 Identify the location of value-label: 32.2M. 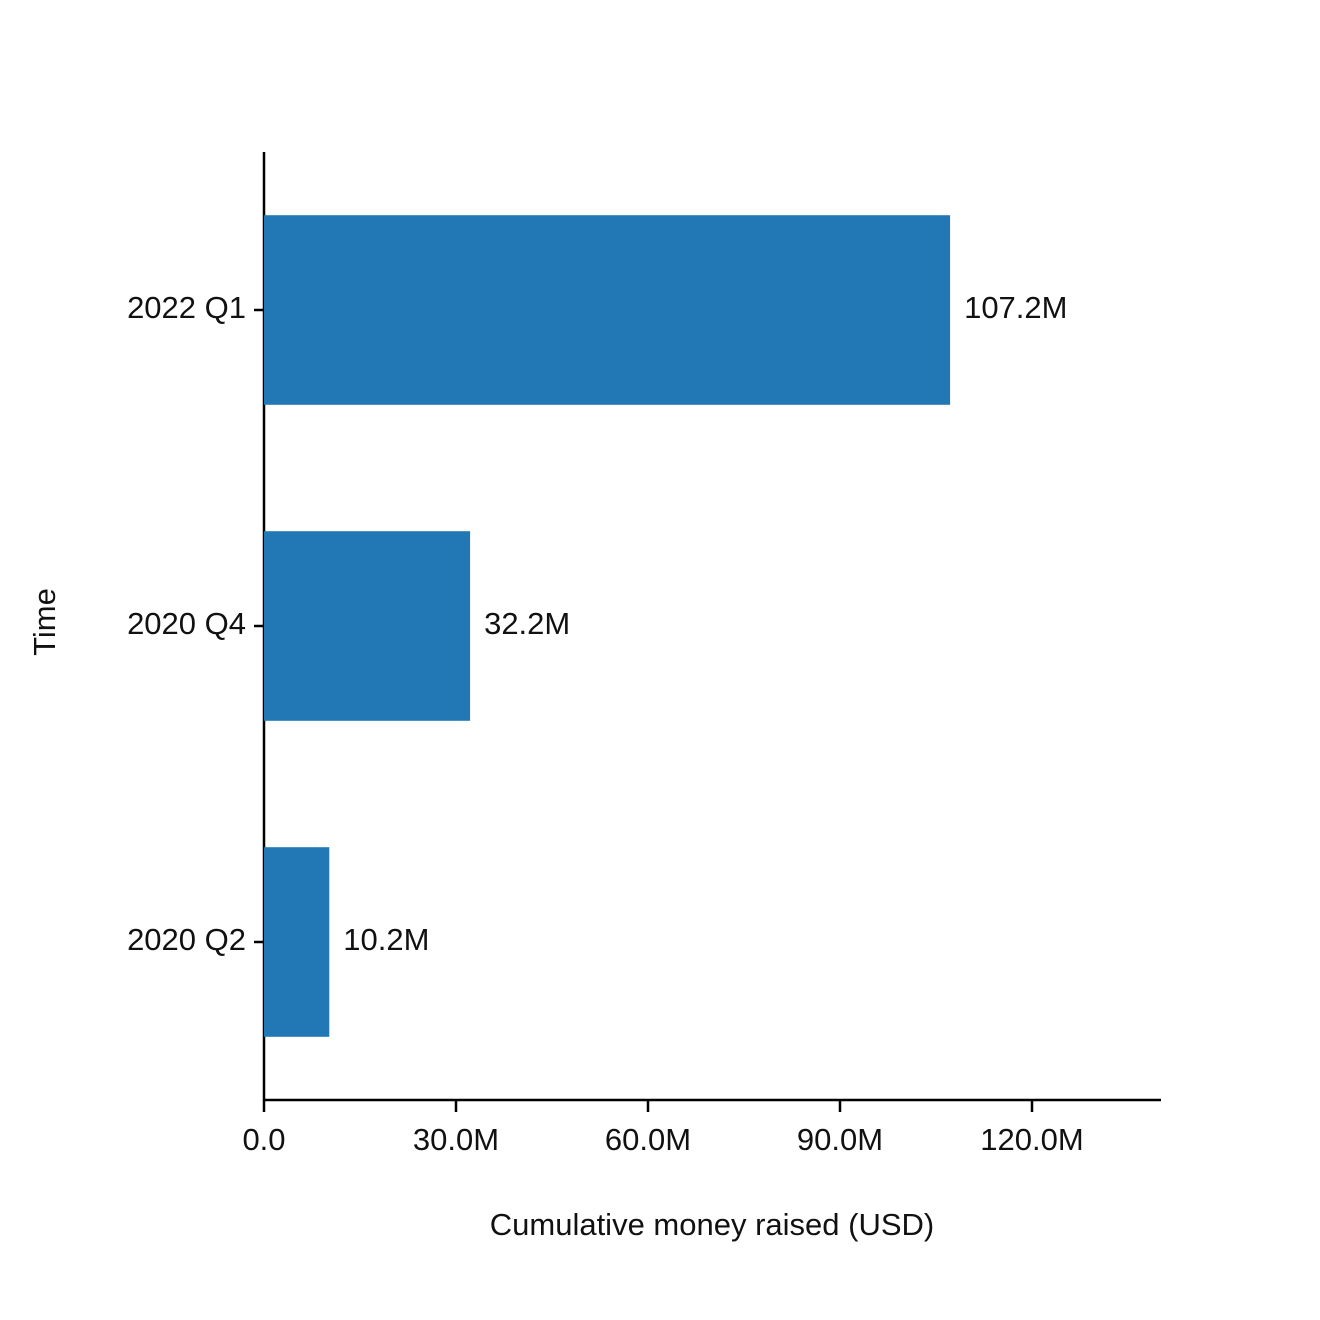
(527, 623).